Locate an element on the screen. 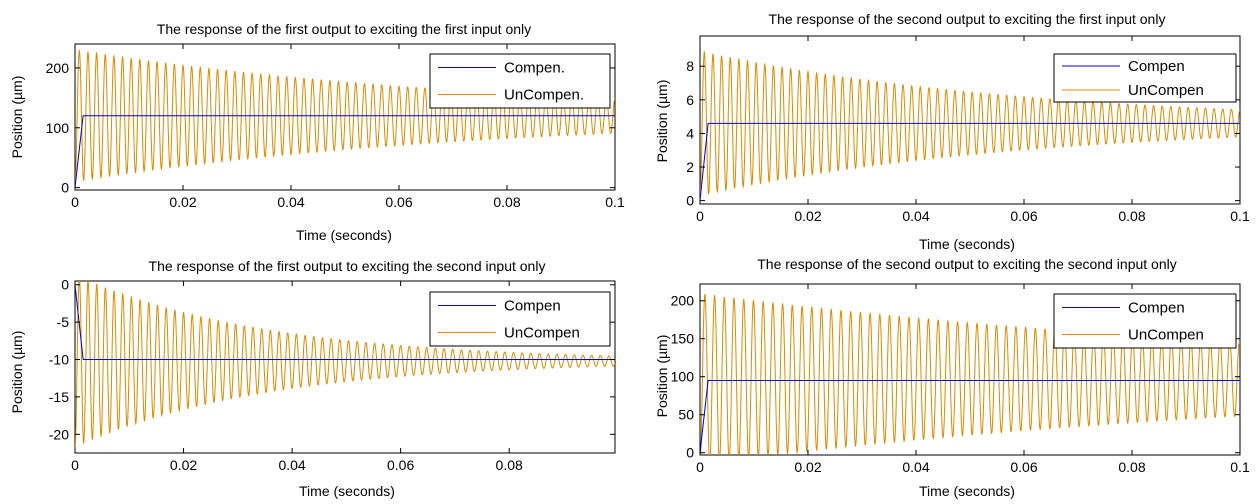  y-tick-label: 50 is located at coordinates (686, 415).